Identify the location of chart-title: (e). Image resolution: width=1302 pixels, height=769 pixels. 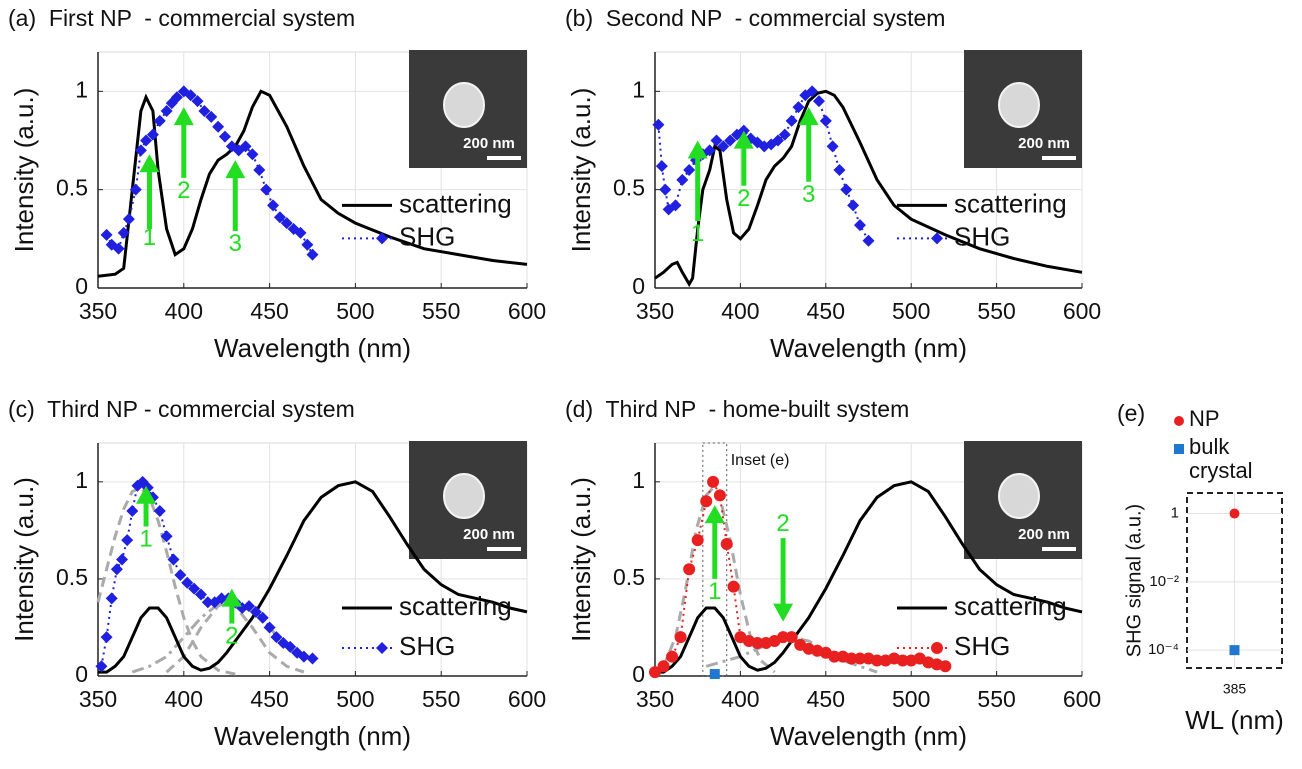
(1131, 413).